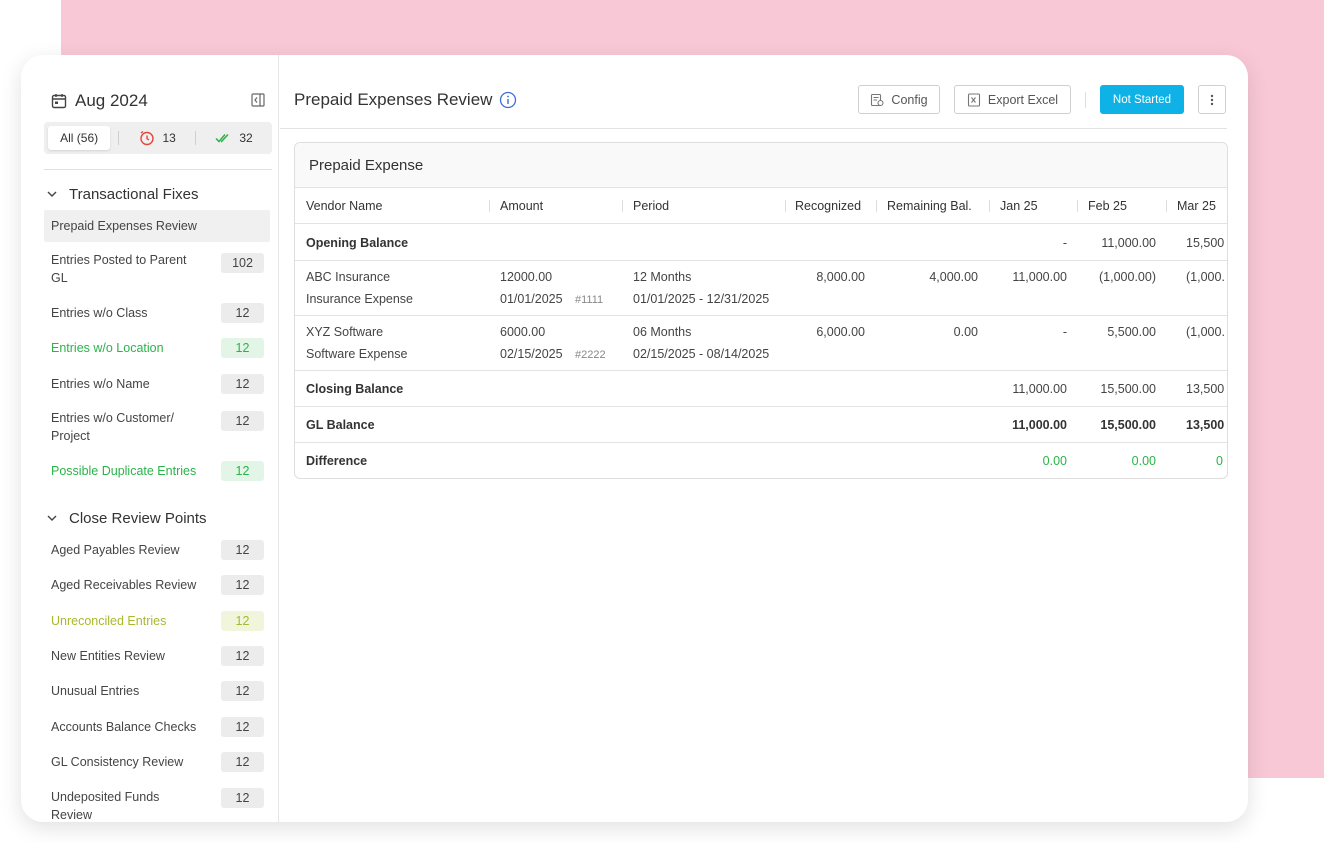 Image resolution: width=1324 pixels, height=843 pixels. I want to click on period: 06 Months, so click(662, 332).